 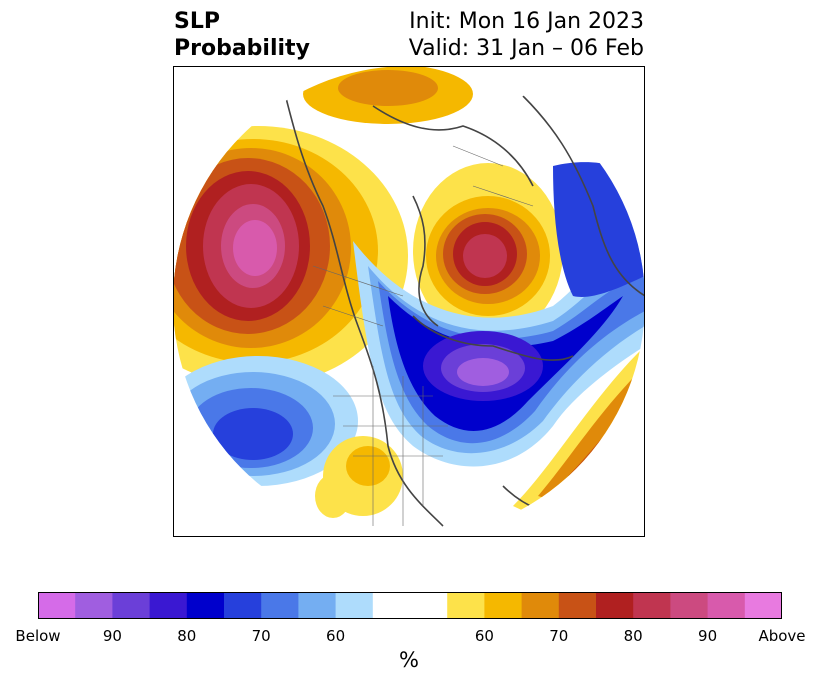 I want to click on colorbar-tick-label: Above, so click(x=782, y=636).